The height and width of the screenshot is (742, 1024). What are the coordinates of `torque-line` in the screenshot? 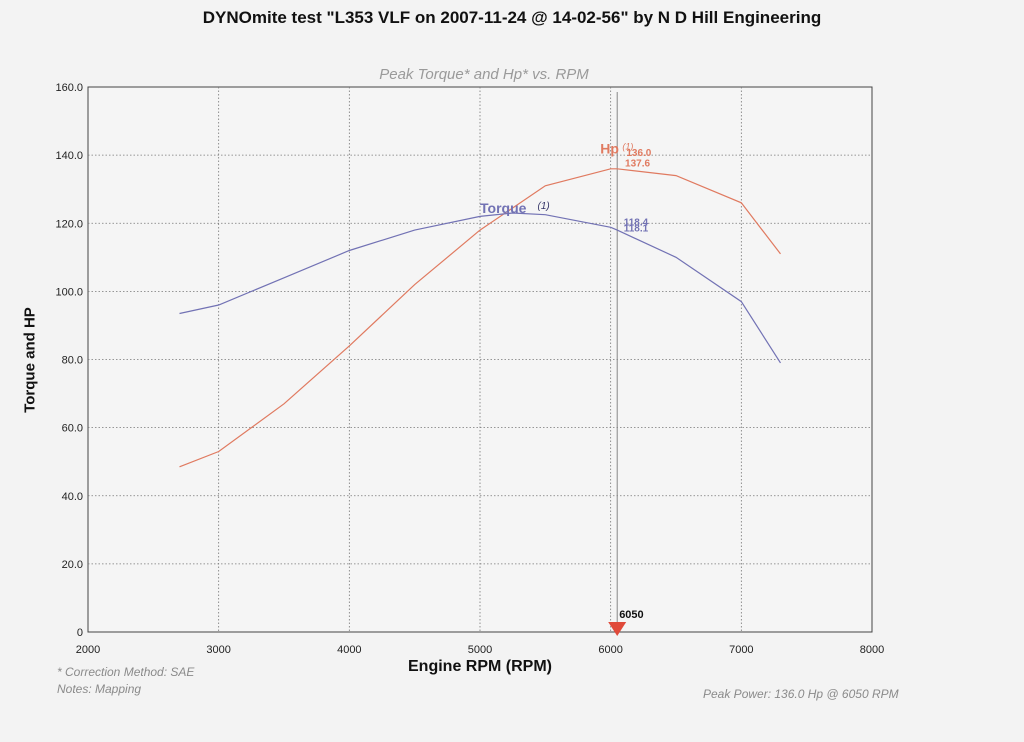 It's located at (480, 288).